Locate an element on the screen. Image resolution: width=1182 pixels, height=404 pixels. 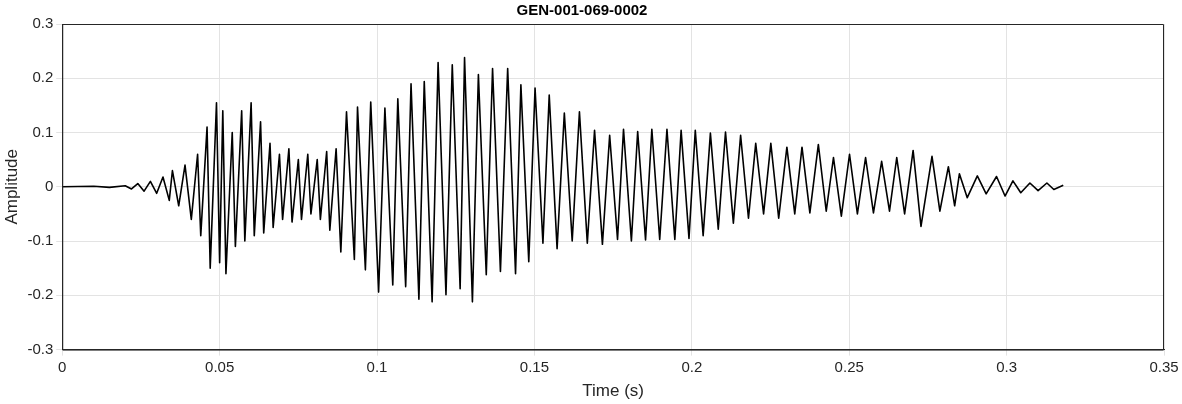
chart-title: GEN-001-069-0002 is located at coordinates (582, 10).